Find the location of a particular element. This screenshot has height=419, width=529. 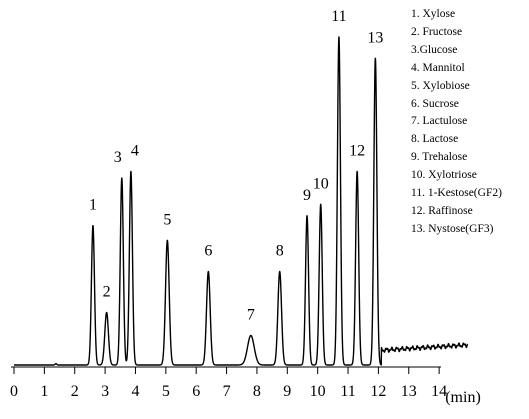

peak-label: 11 is located at coordinates (338, 16).